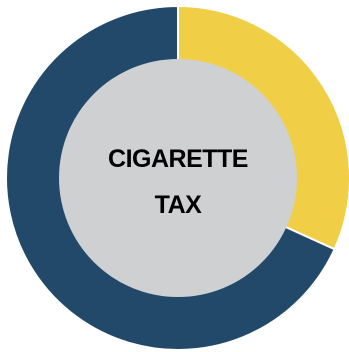  I want to click on center-label-line-2: TAX, so click(178, 205).